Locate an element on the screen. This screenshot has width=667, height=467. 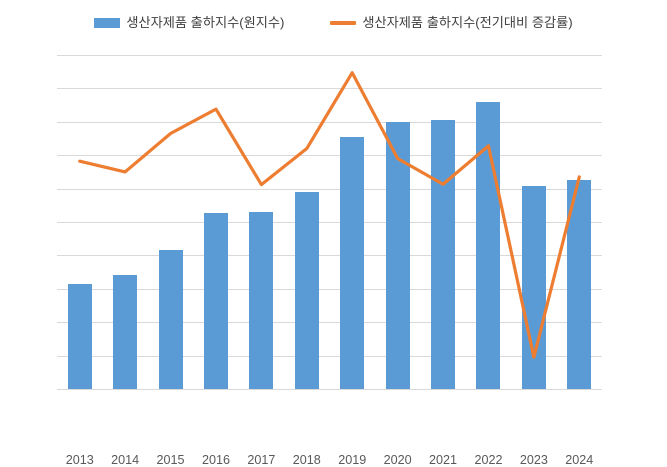
bar-2023 is located at coordinates (533, 287).